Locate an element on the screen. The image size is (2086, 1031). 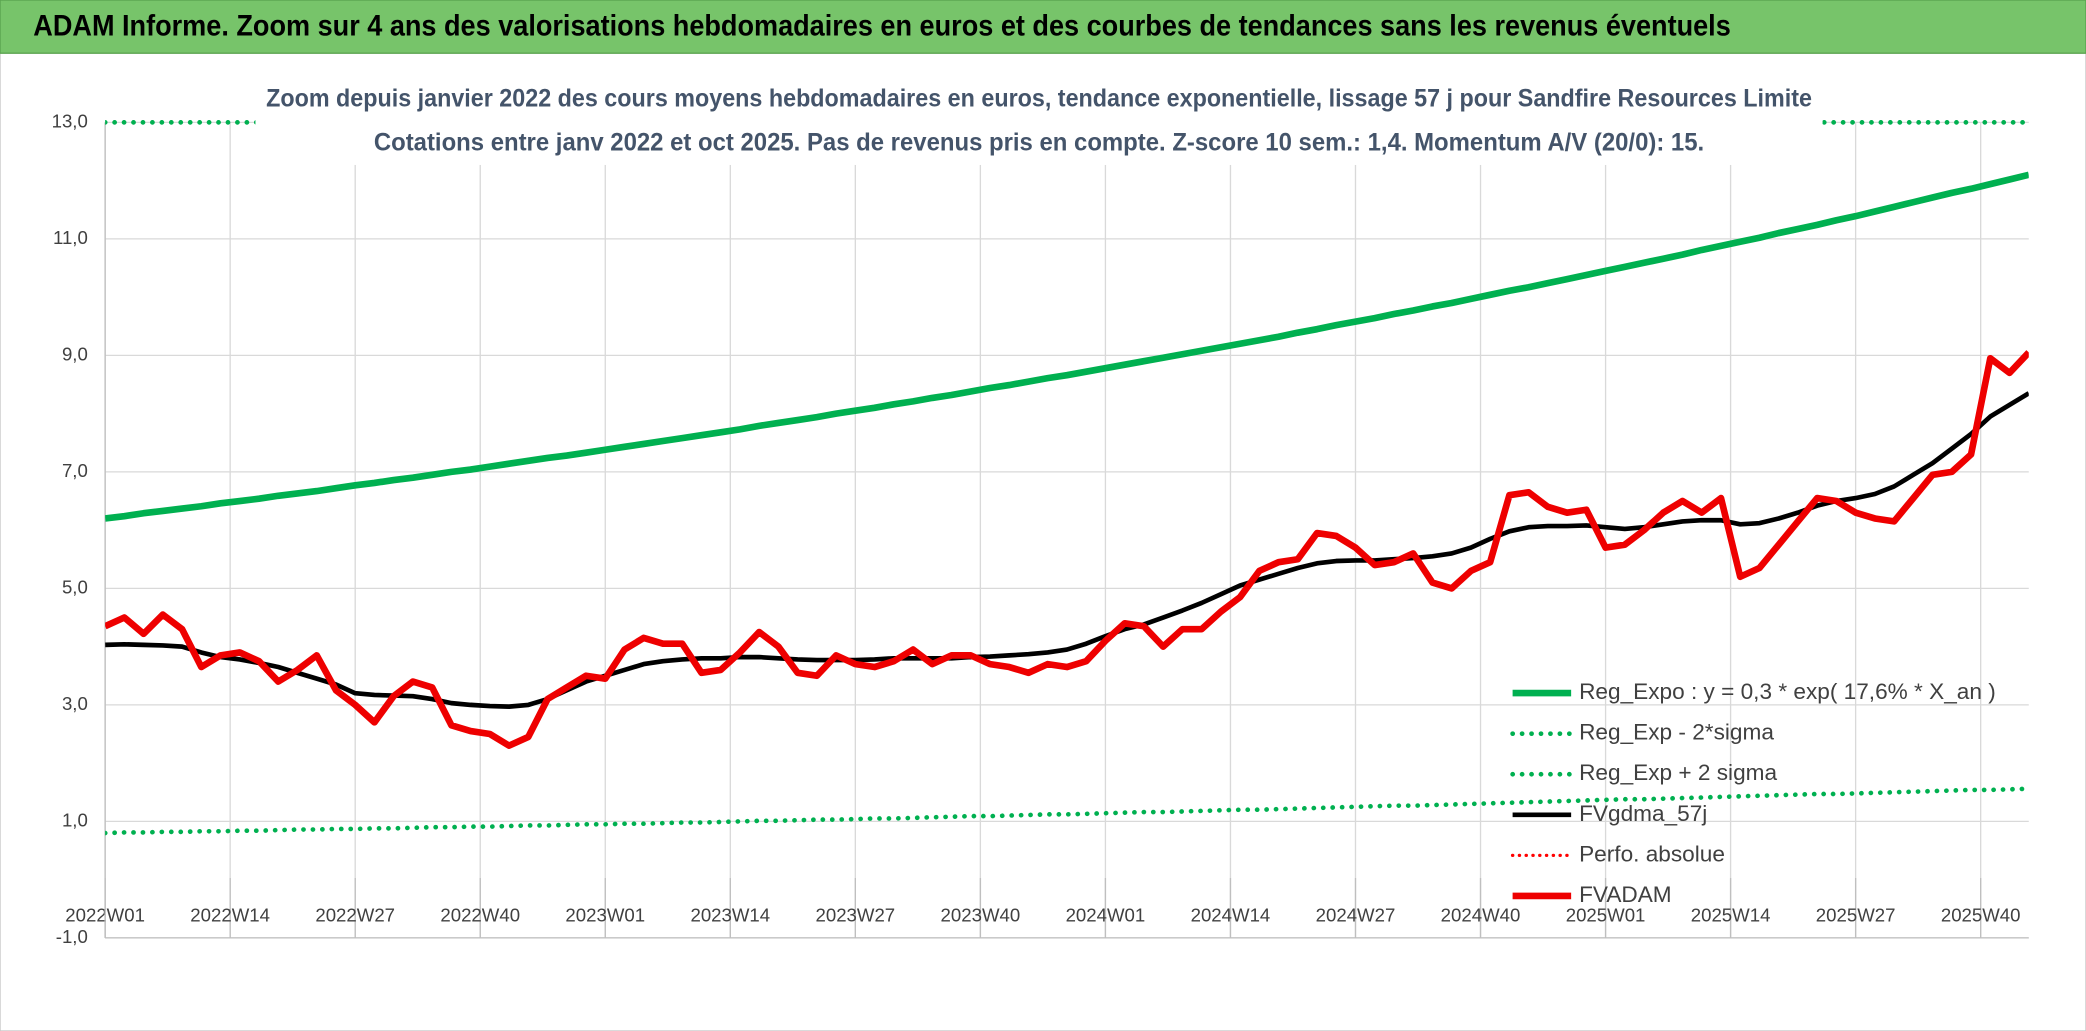
x-tick-label: 2023W14 is located at coordinates (730, 915).